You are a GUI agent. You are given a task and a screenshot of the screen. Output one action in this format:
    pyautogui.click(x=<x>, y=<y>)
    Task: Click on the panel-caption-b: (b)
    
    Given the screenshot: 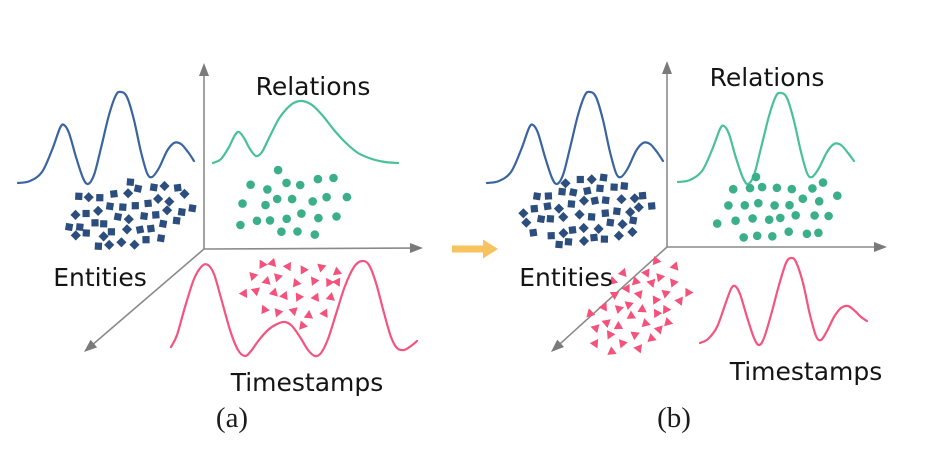 What is the action you would take?
    pyautogui.click(x=674, y=418)
    